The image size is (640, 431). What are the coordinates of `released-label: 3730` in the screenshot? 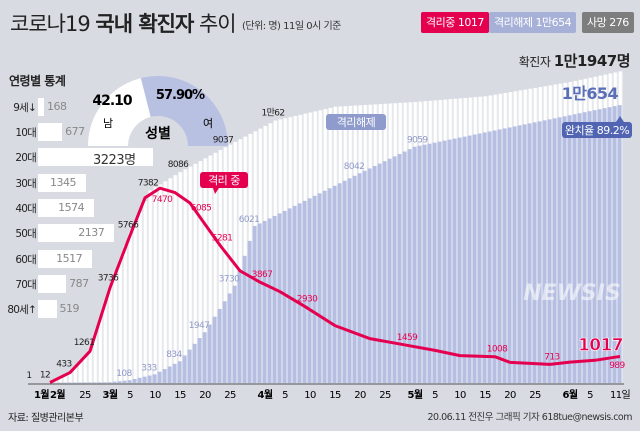 It's located at (229, 280).